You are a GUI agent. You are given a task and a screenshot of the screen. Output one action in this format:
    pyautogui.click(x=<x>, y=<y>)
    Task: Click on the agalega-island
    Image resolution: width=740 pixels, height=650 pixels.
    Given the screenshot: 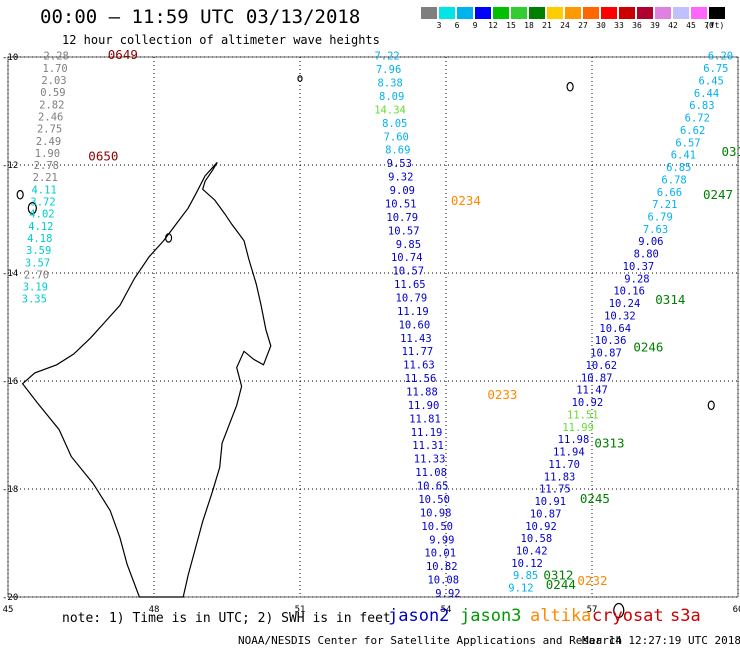 What is the action you would take?
    pyautogui.click(x=570, y=86)
    